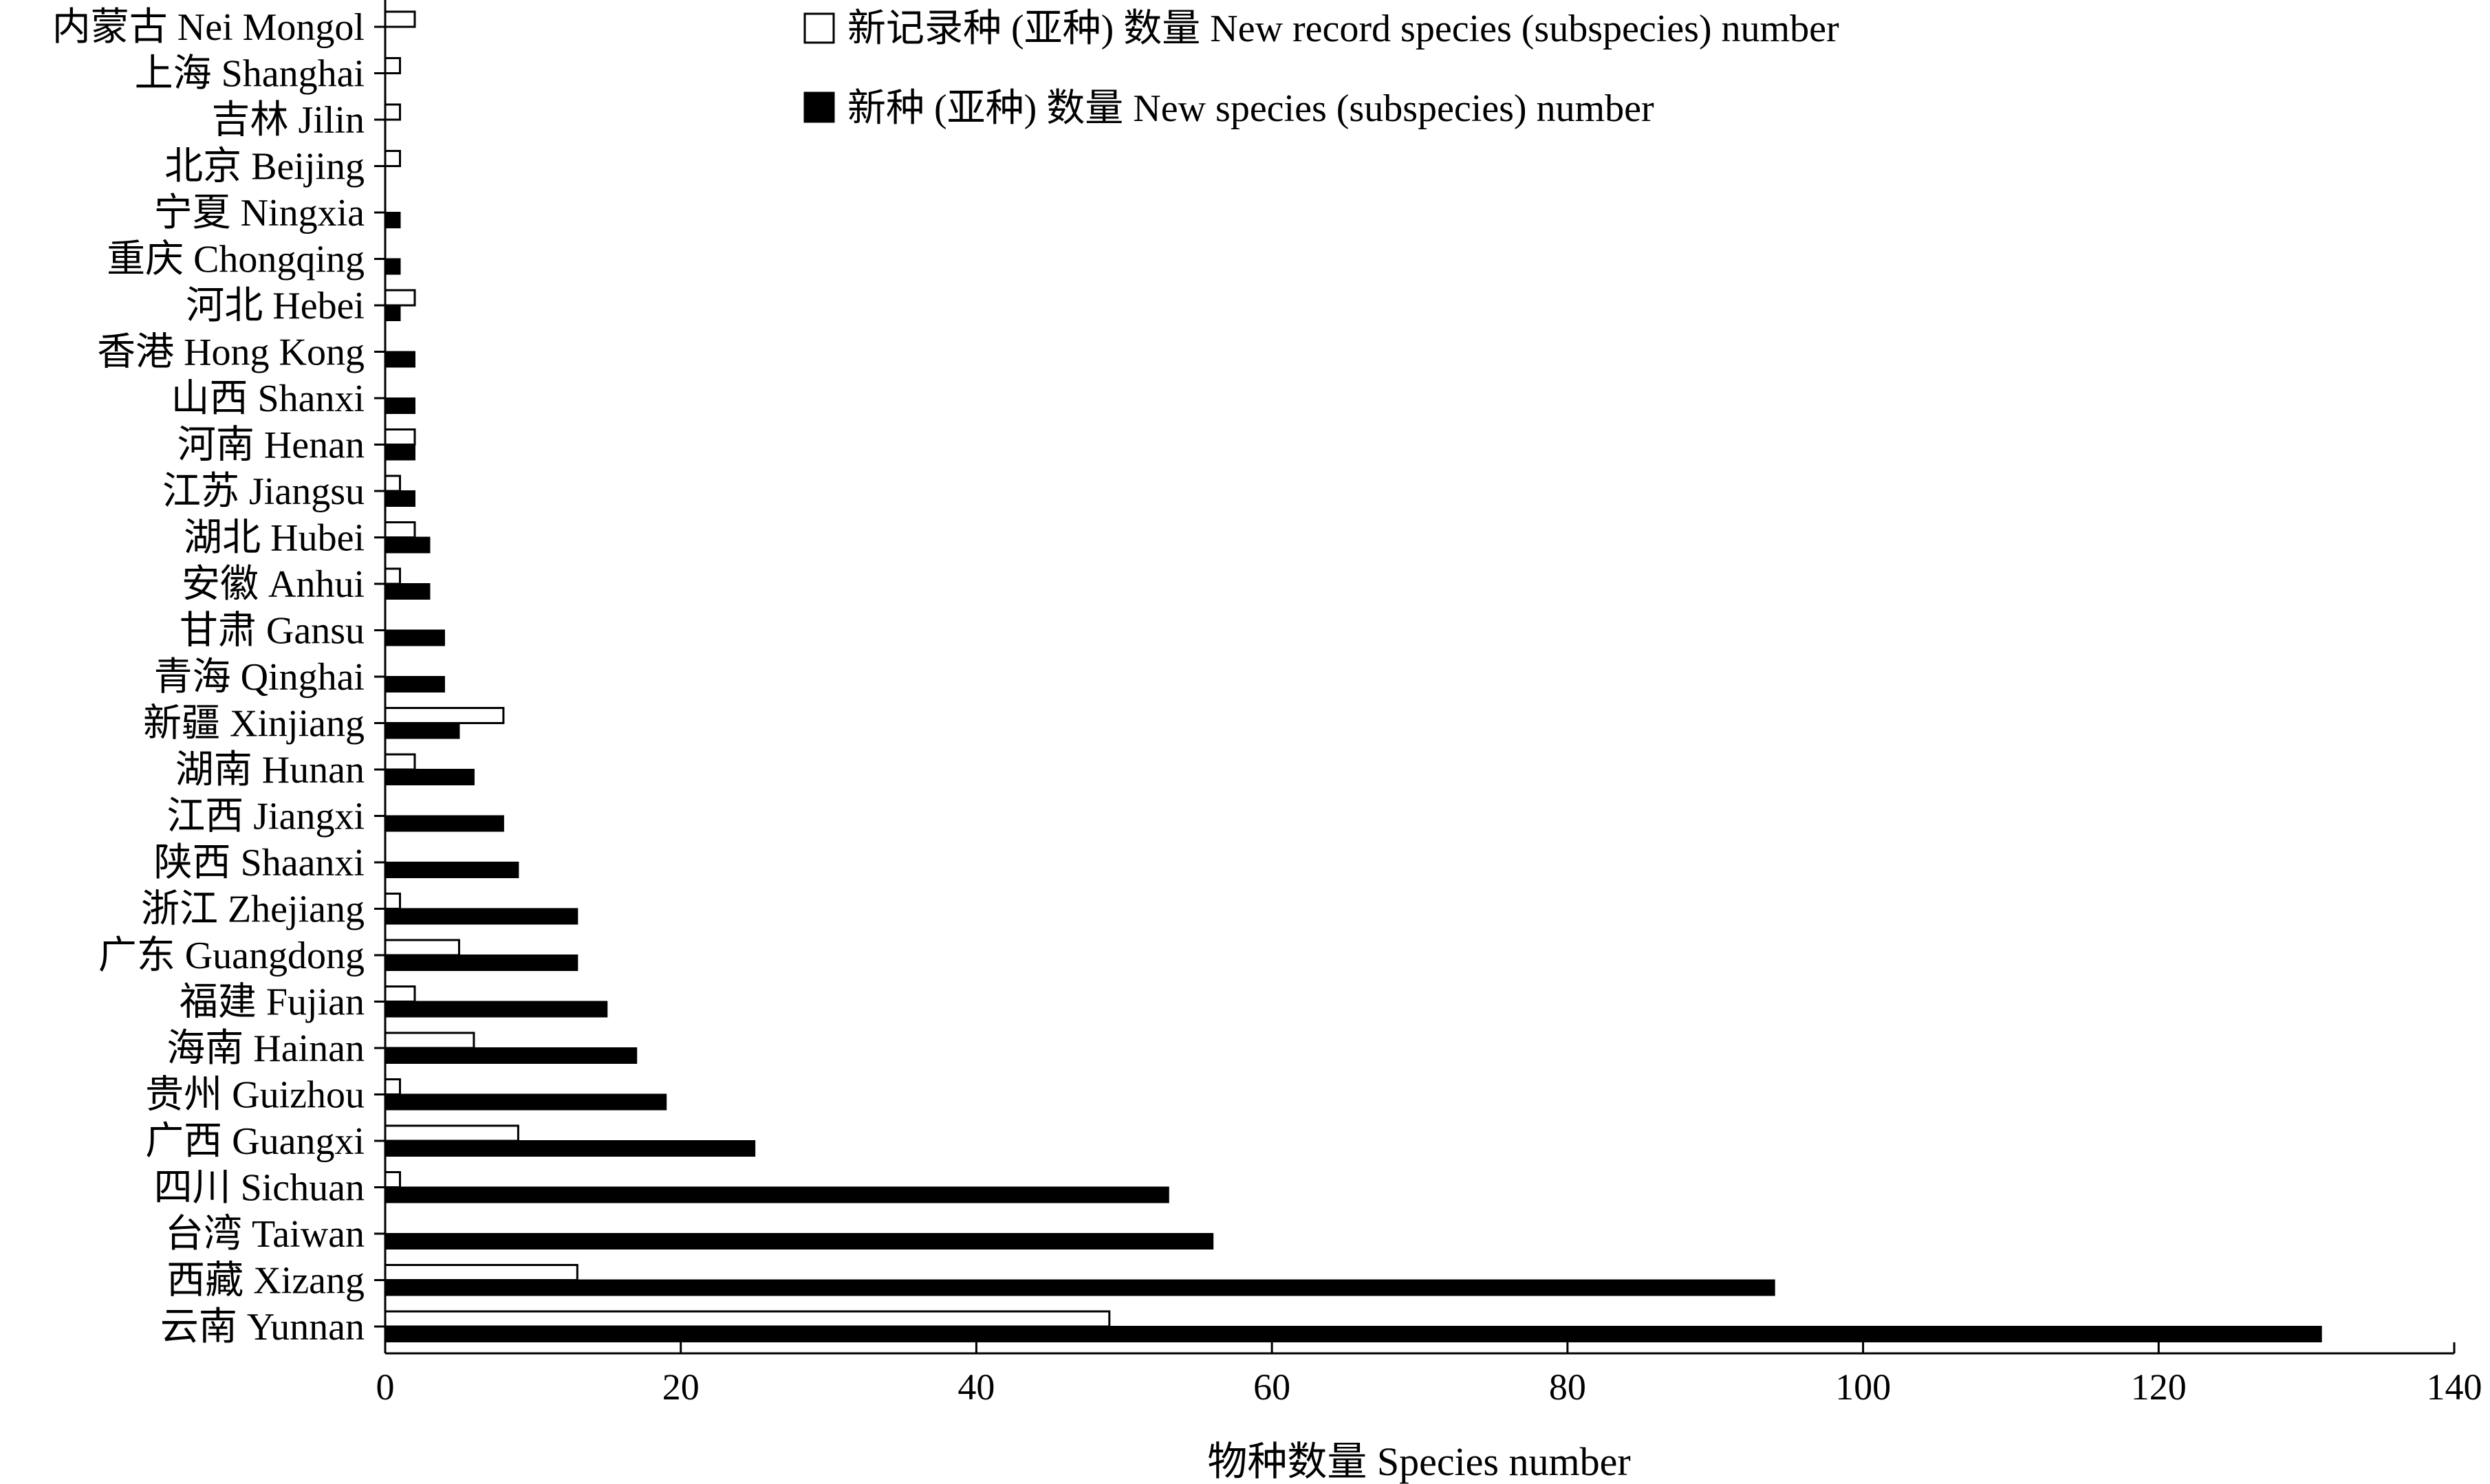  I want to click on x-tick-label: 60, so click(1271, 1387).